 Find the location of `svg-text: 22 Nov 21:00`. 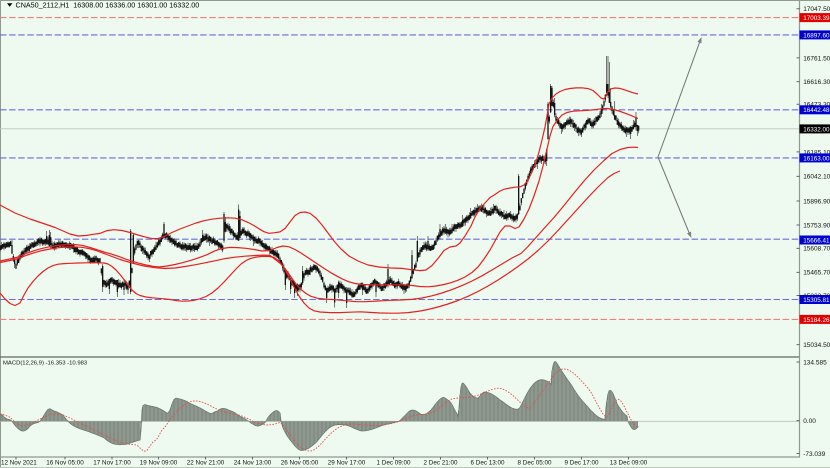

svg-text: 22 Nov 21:00 is located at coordinates (206, 463).